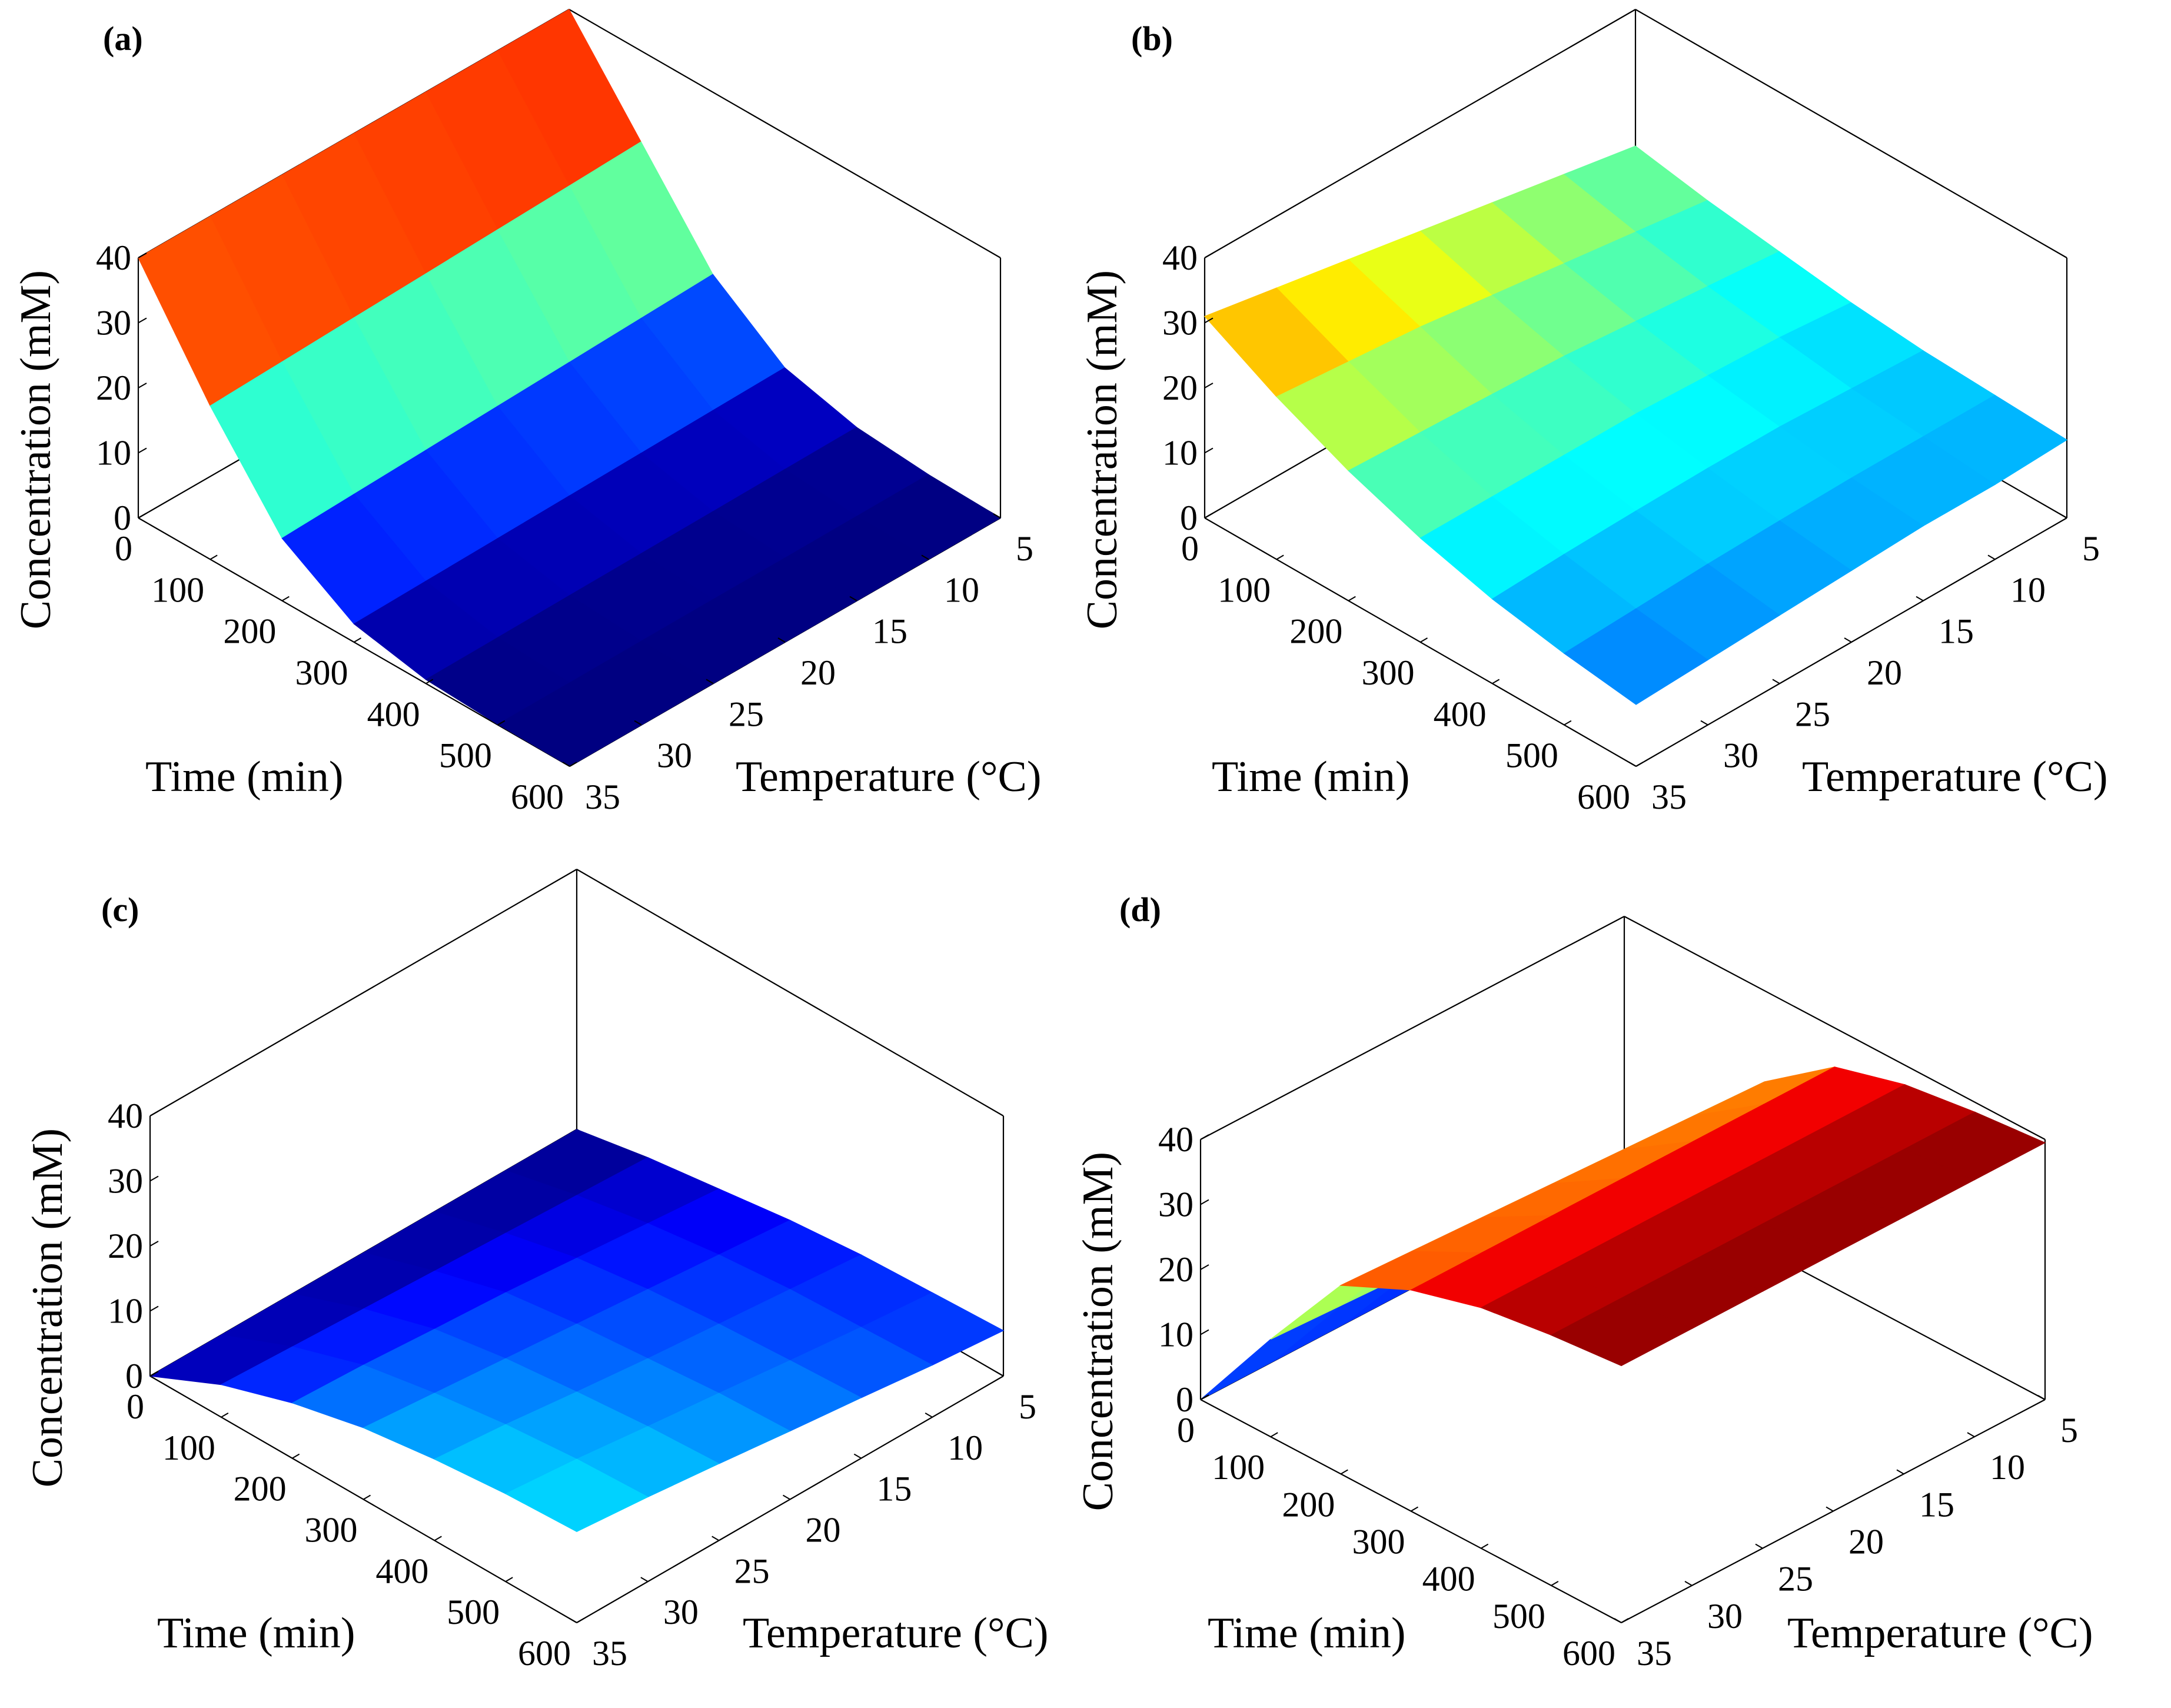  Describe the element at coordinates (1102, 449) in the screenshot. I see `z-axis-label: Concentration (mM)` at that location.